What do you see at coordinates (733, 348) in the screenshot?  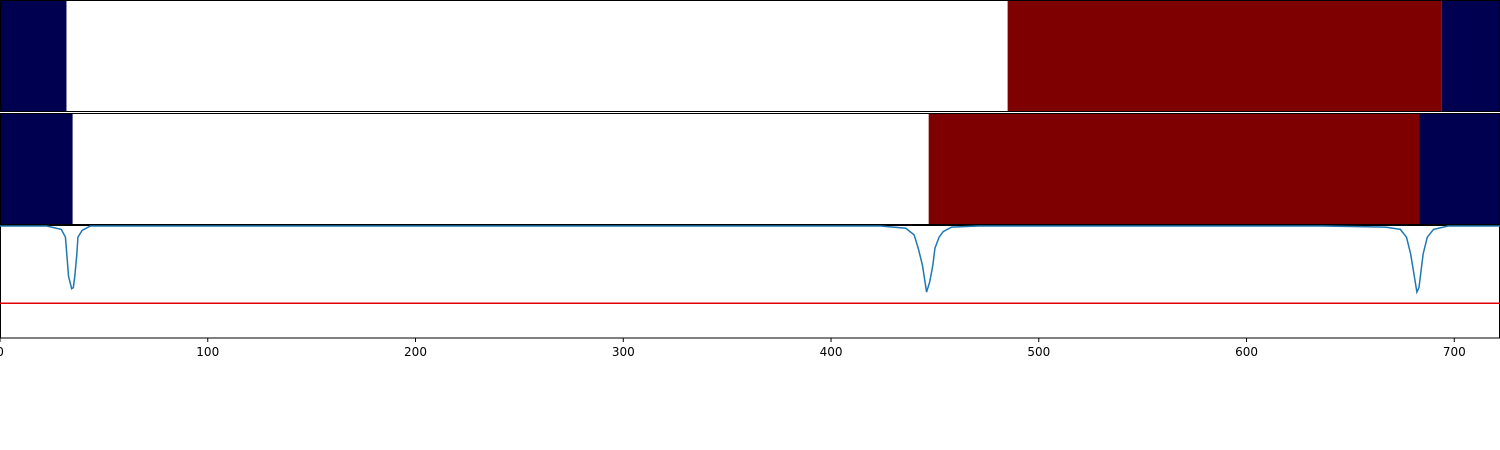 I see `x-axis: 0 100 200 300 400 500 600 700` at bounding box center [733, 348].